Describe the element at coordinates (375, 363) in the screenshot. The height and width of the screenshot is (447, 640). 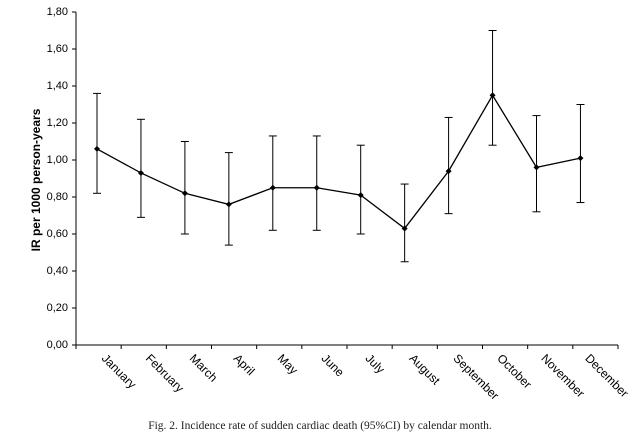
I see `x-tick-label: July` at that location.